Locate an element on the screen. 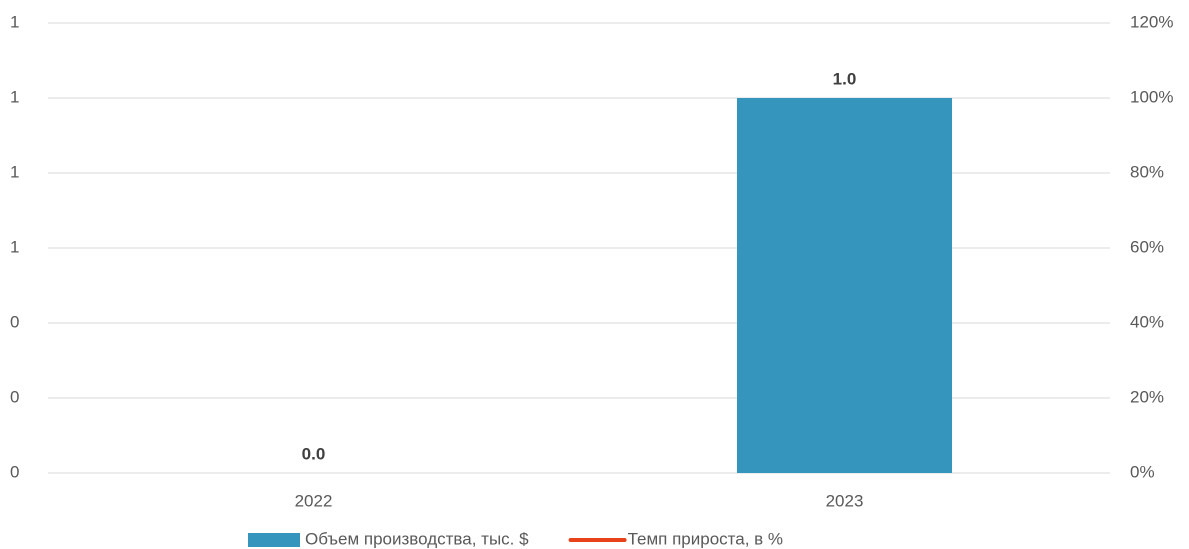 This screenshot has height=549, width=1189. legend-label: Темп прироста, в % is located at coordinates (705, 538).